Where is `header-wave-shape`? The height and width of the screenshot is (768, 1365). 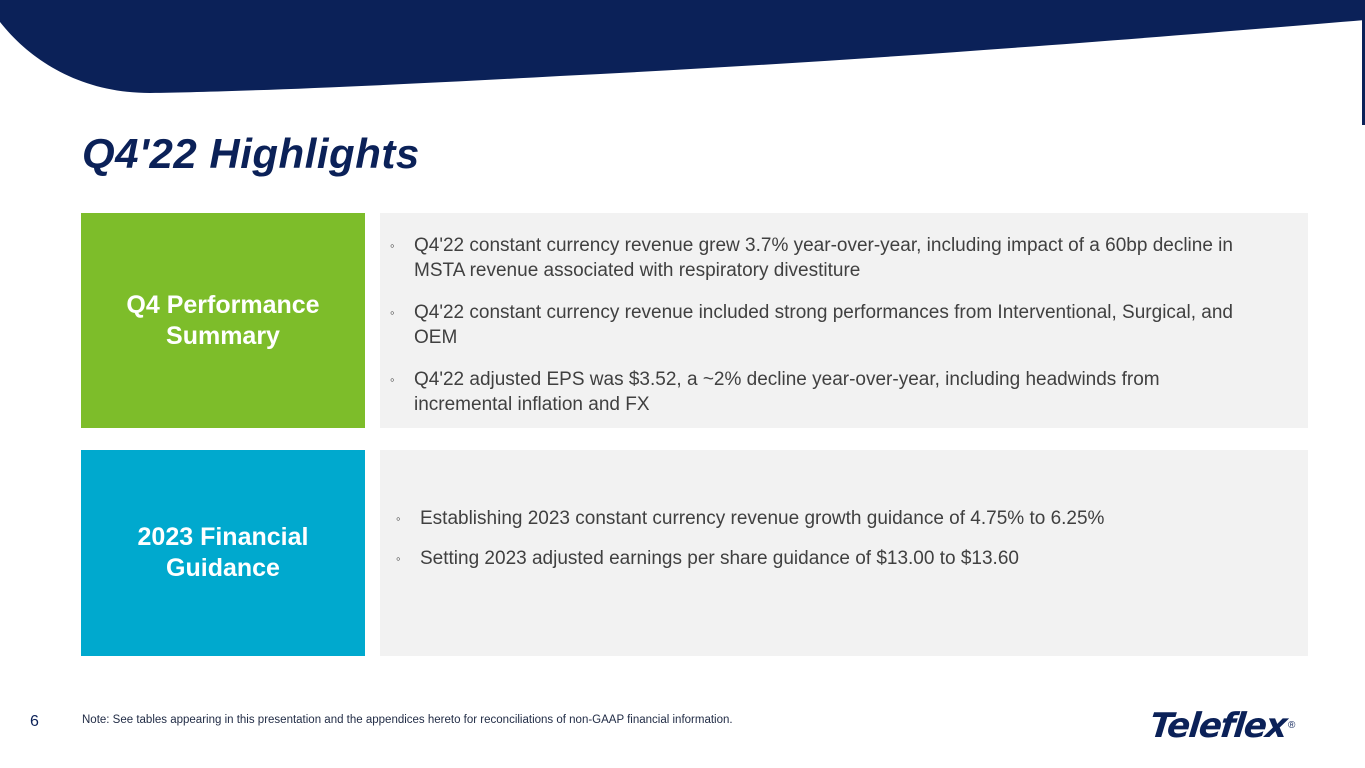
header-wave-shape is located at coordinates (682, 46).